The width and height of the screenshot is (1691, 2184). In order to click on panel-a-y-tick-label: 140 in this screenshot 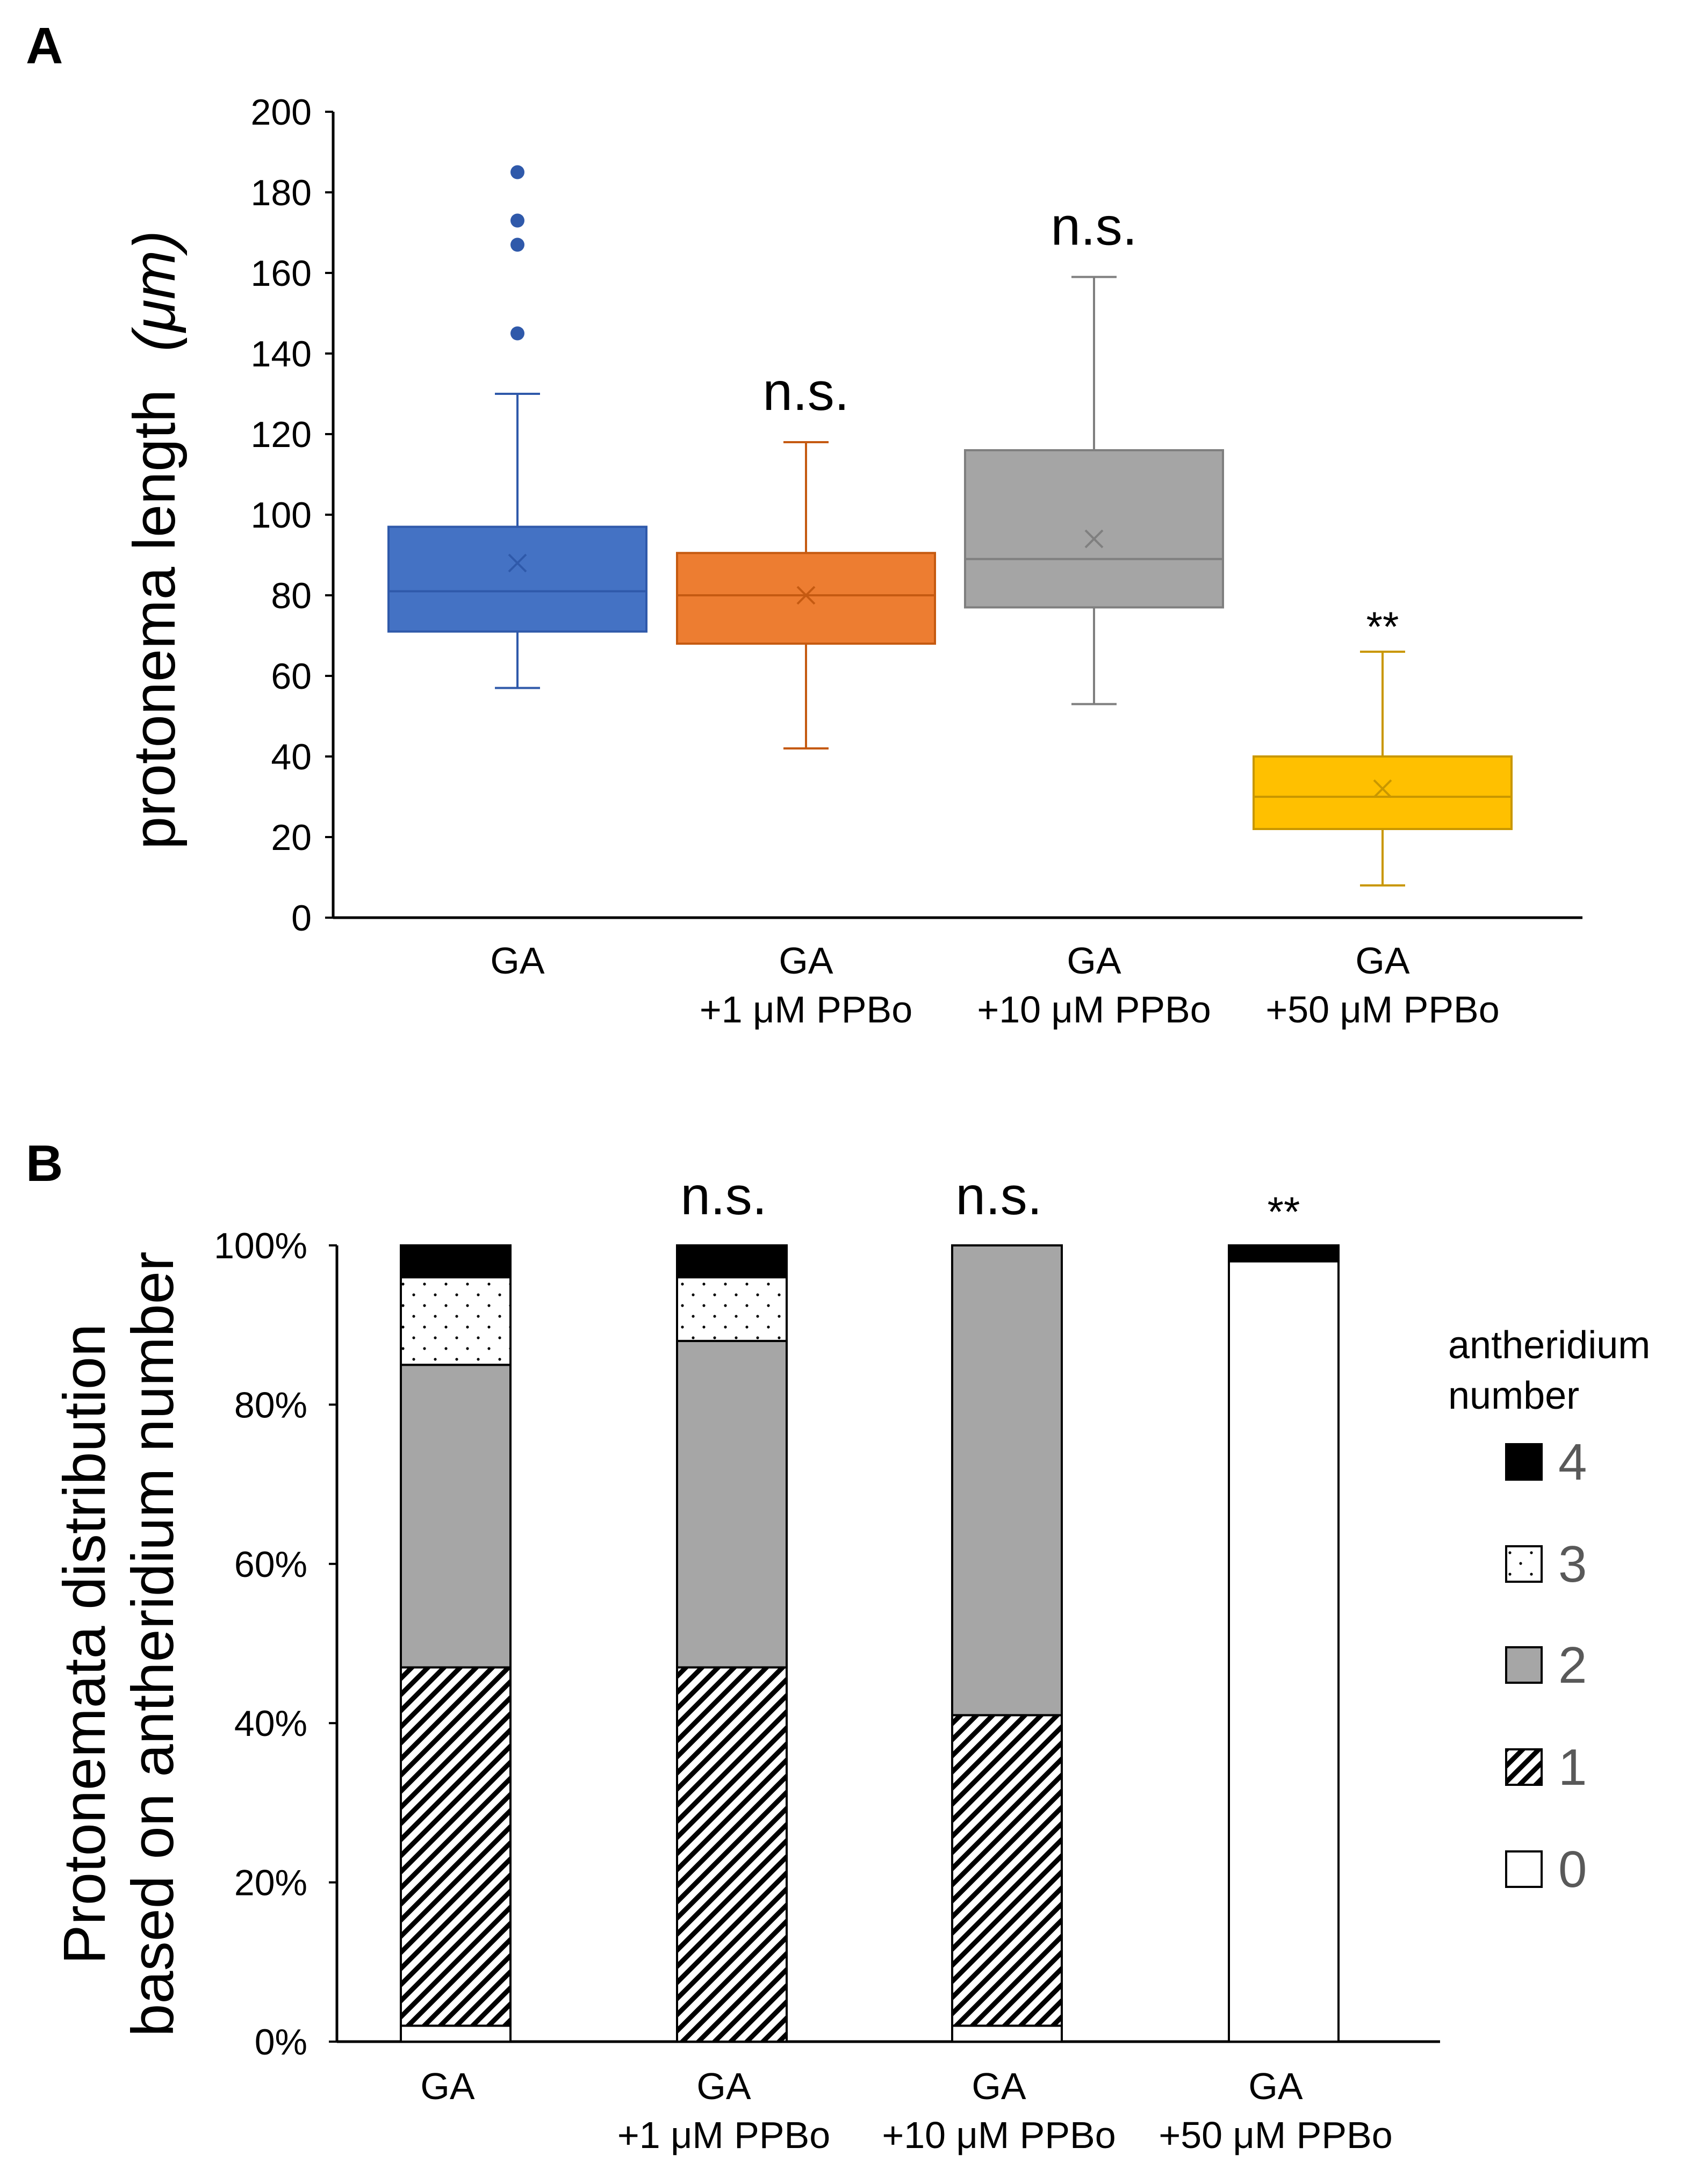, I will do `click(282, 354)`.